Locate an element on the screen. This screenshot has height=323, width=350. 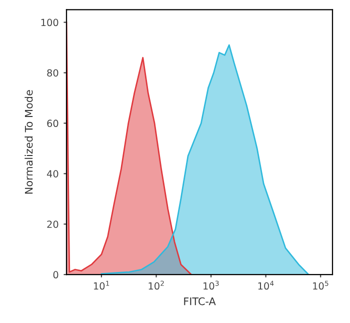
y-tick-label: 0 is located at coordinates (55, 274).